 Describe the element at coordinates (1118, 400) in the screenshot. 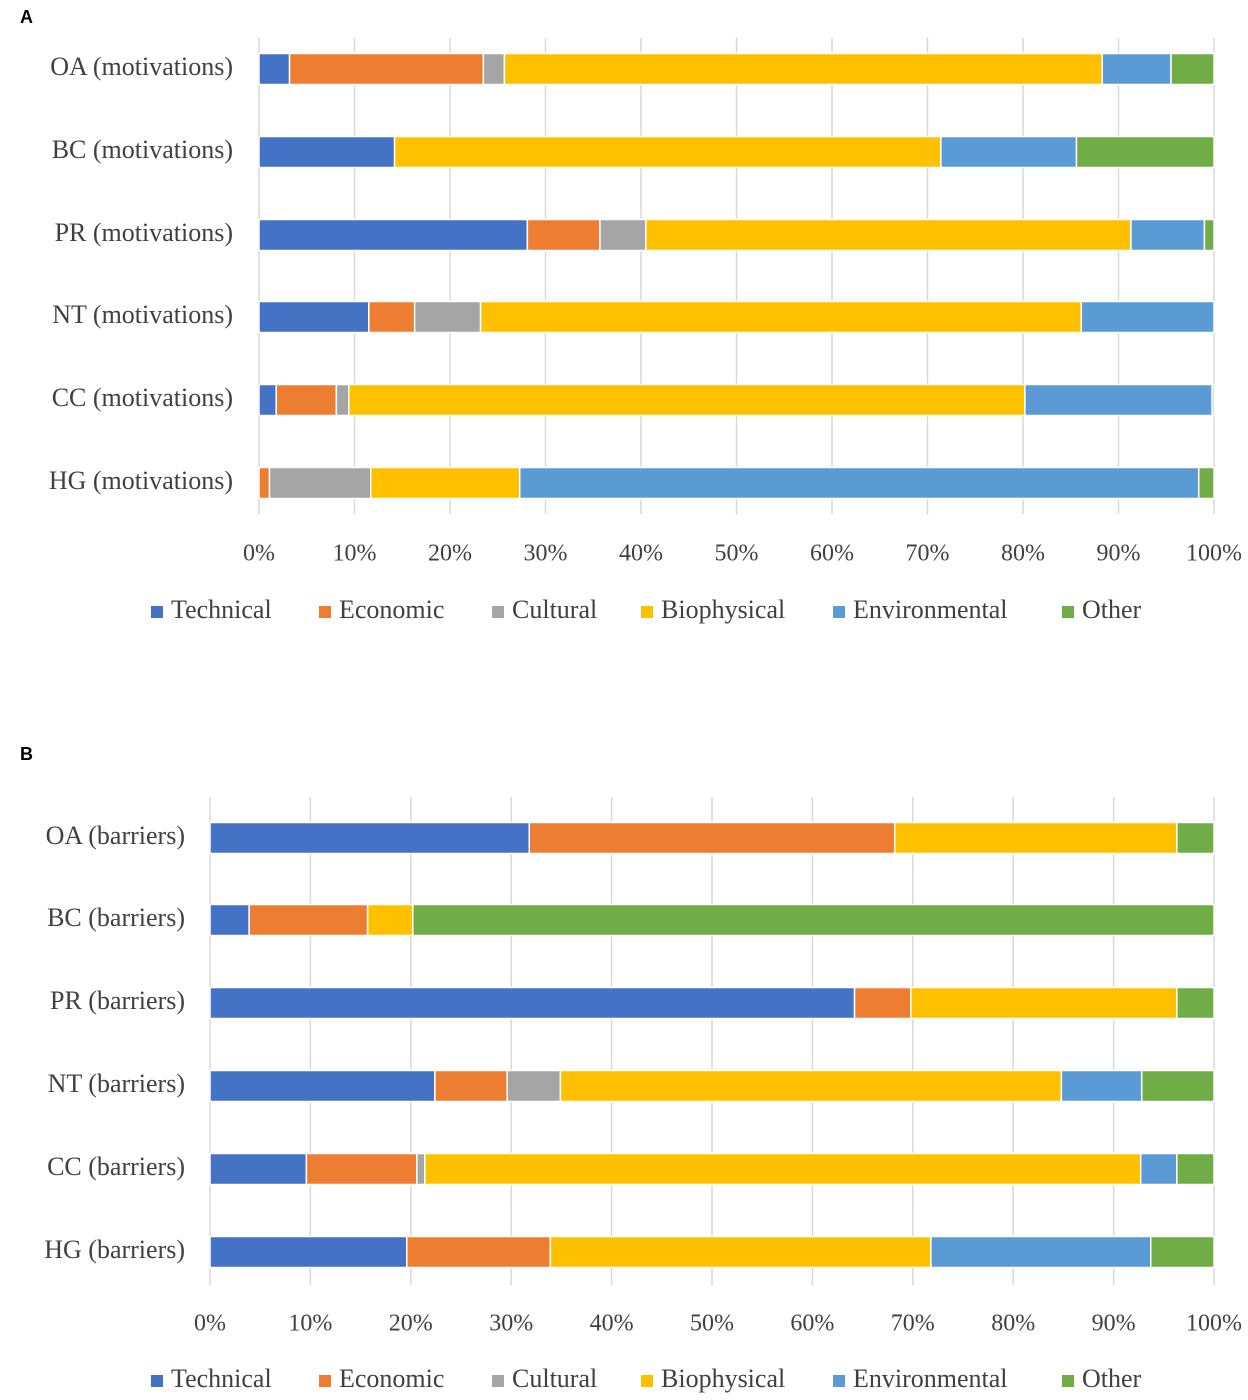

I see `bar-cc-motivations-environmental` at that location.